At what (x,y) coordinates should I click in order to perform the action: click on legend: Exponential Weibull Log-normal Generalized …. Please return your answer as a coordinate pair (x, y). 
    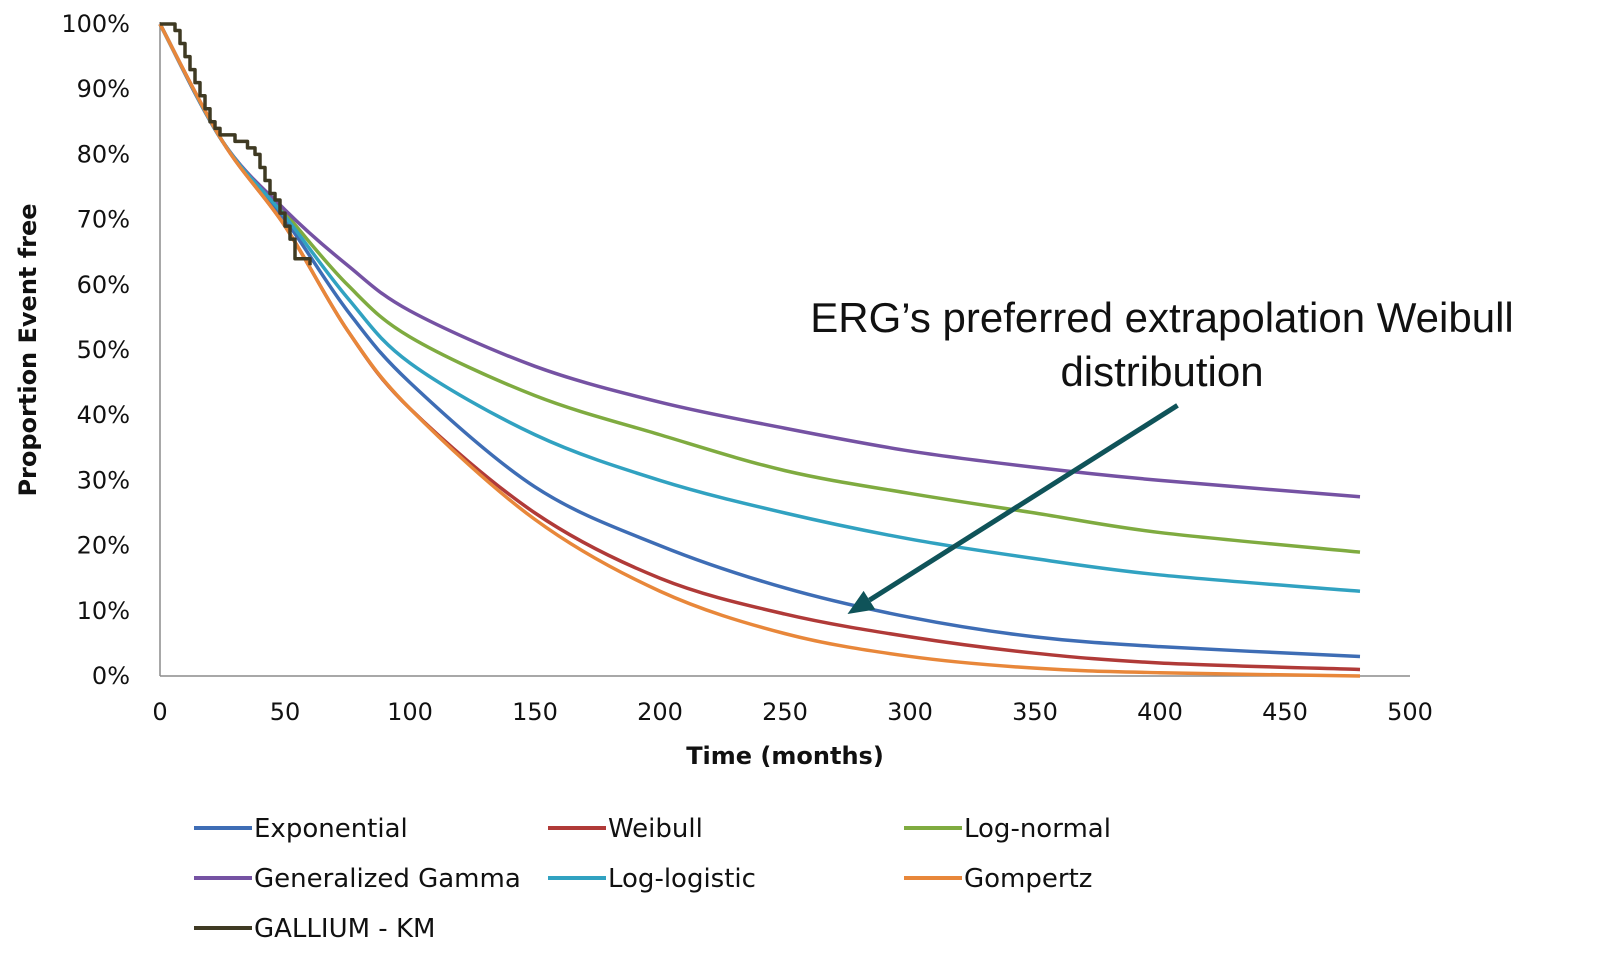
    Looking at the image, I should click on (652, 879).